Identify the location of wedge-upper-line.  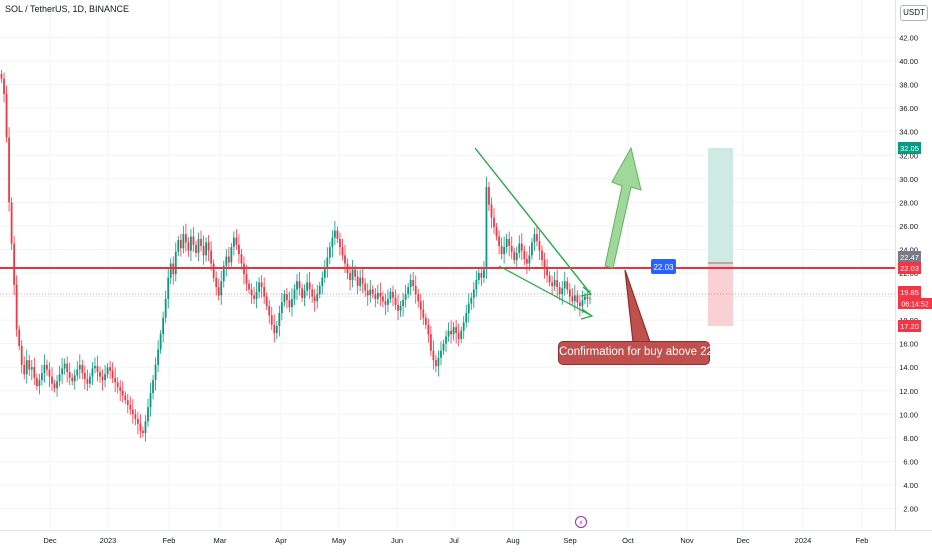
(532, 220).